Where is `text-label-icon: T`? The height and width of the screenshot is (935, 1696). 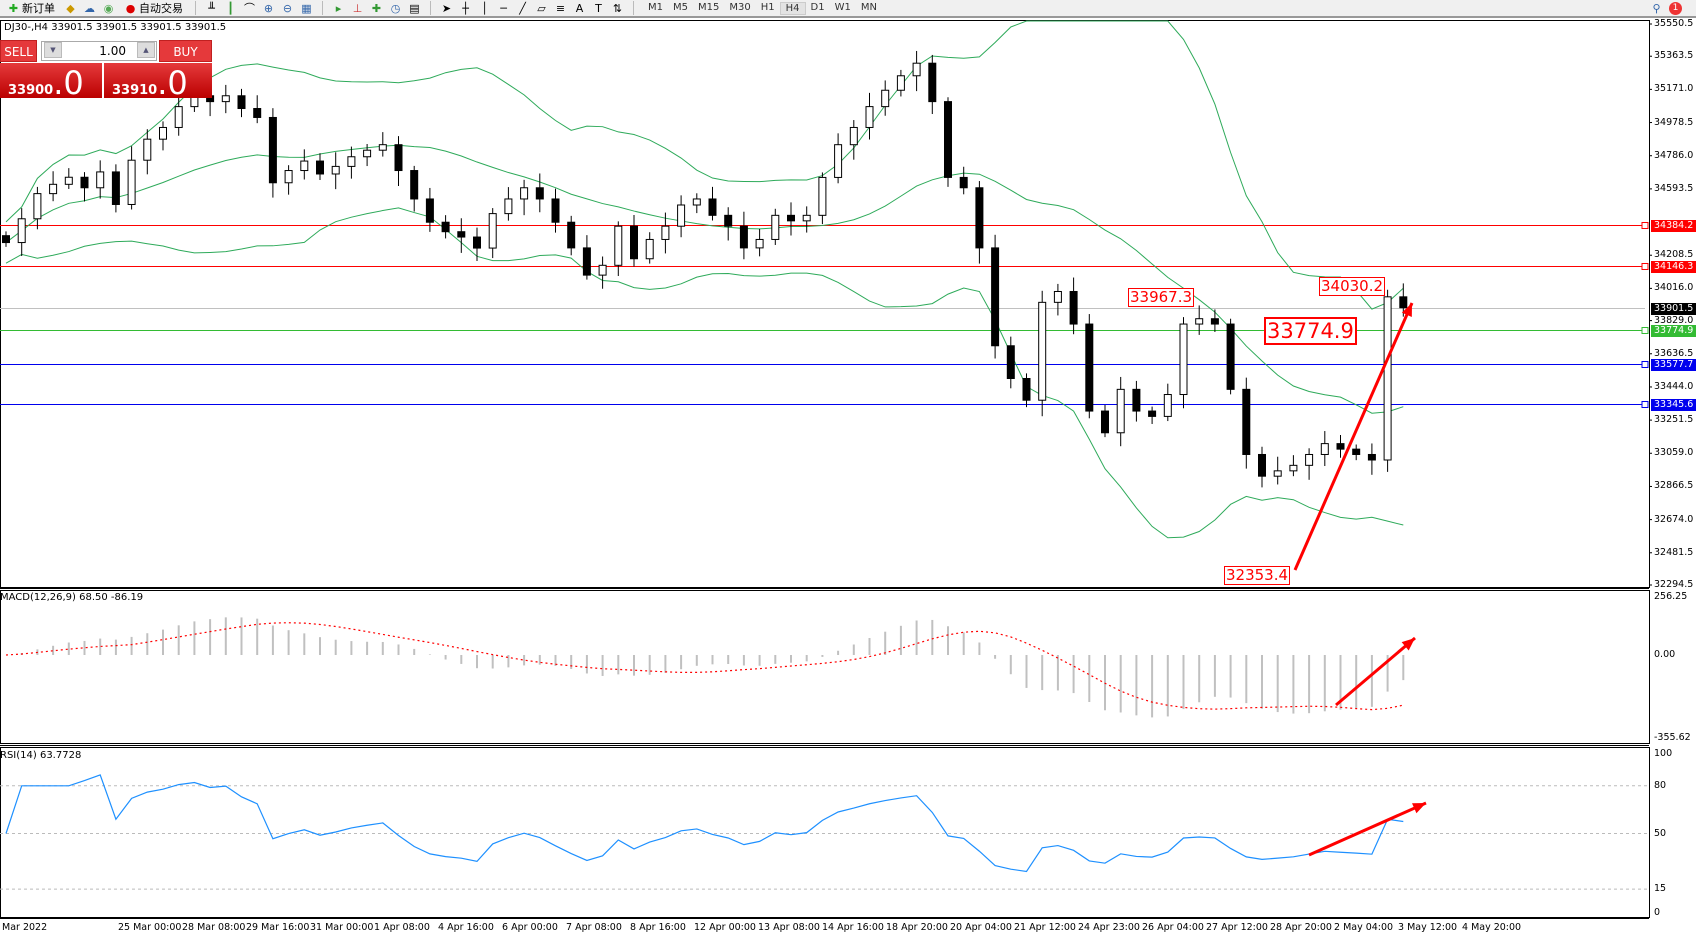 text-label-icon: T is located at coordinates (598, 8).